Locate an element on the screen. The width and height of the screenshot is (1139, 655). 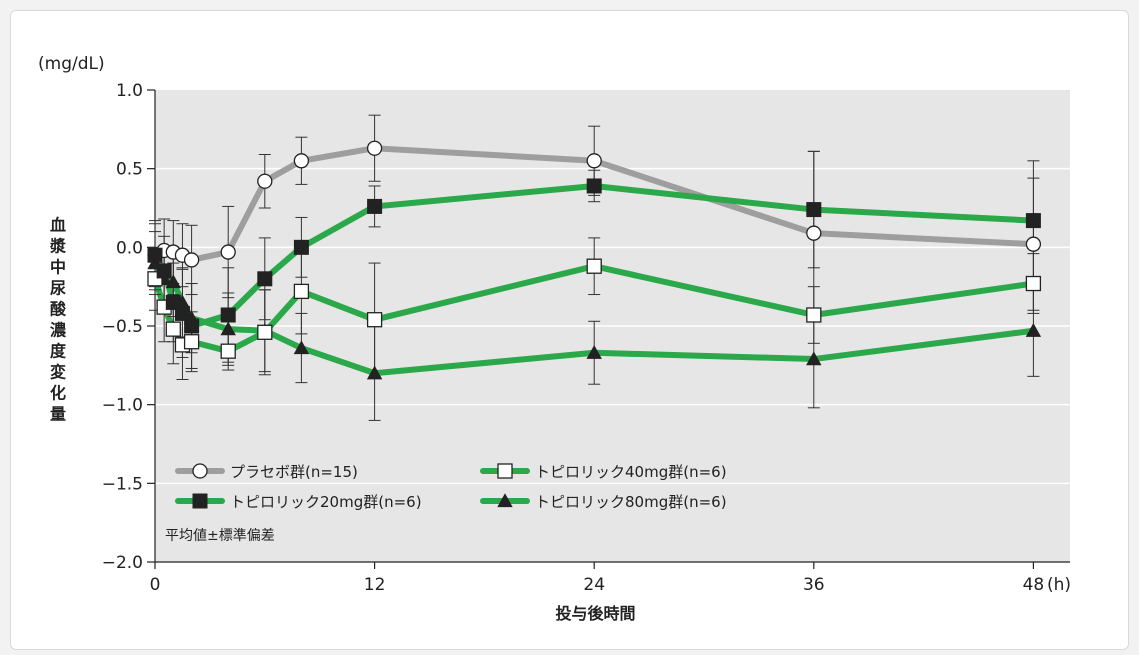
legend-item: プラセボ群(n=15) is located at coordinates (266, 472).